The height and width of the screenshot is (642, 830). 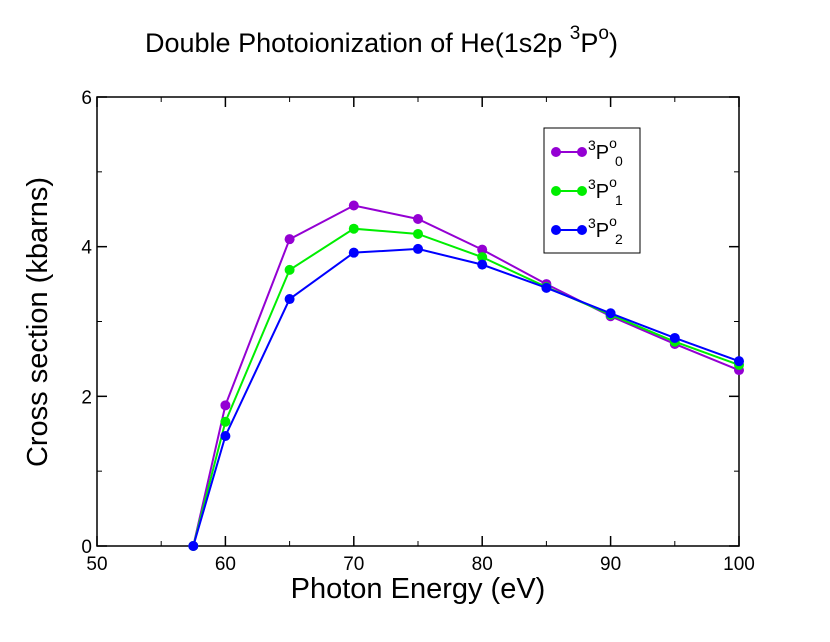 I want to click on chart-title-sup-pre: 3, so click(x=575, y=33).